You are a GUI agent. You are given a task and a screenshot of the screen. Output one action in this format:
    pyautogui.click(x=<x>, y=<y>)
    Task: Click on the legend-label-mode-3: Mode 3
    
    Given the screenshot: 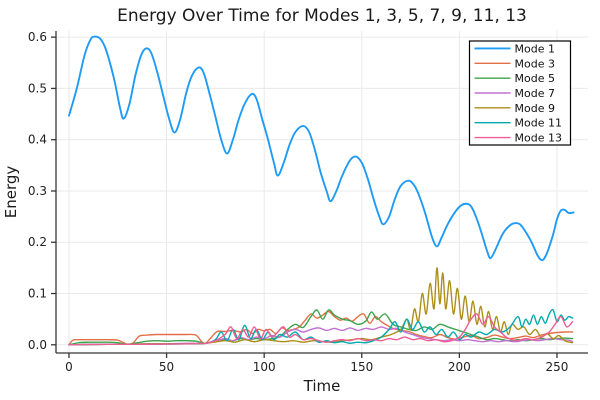 What is the action you would take?
    pyautogui.click(x=535, y=63)
    